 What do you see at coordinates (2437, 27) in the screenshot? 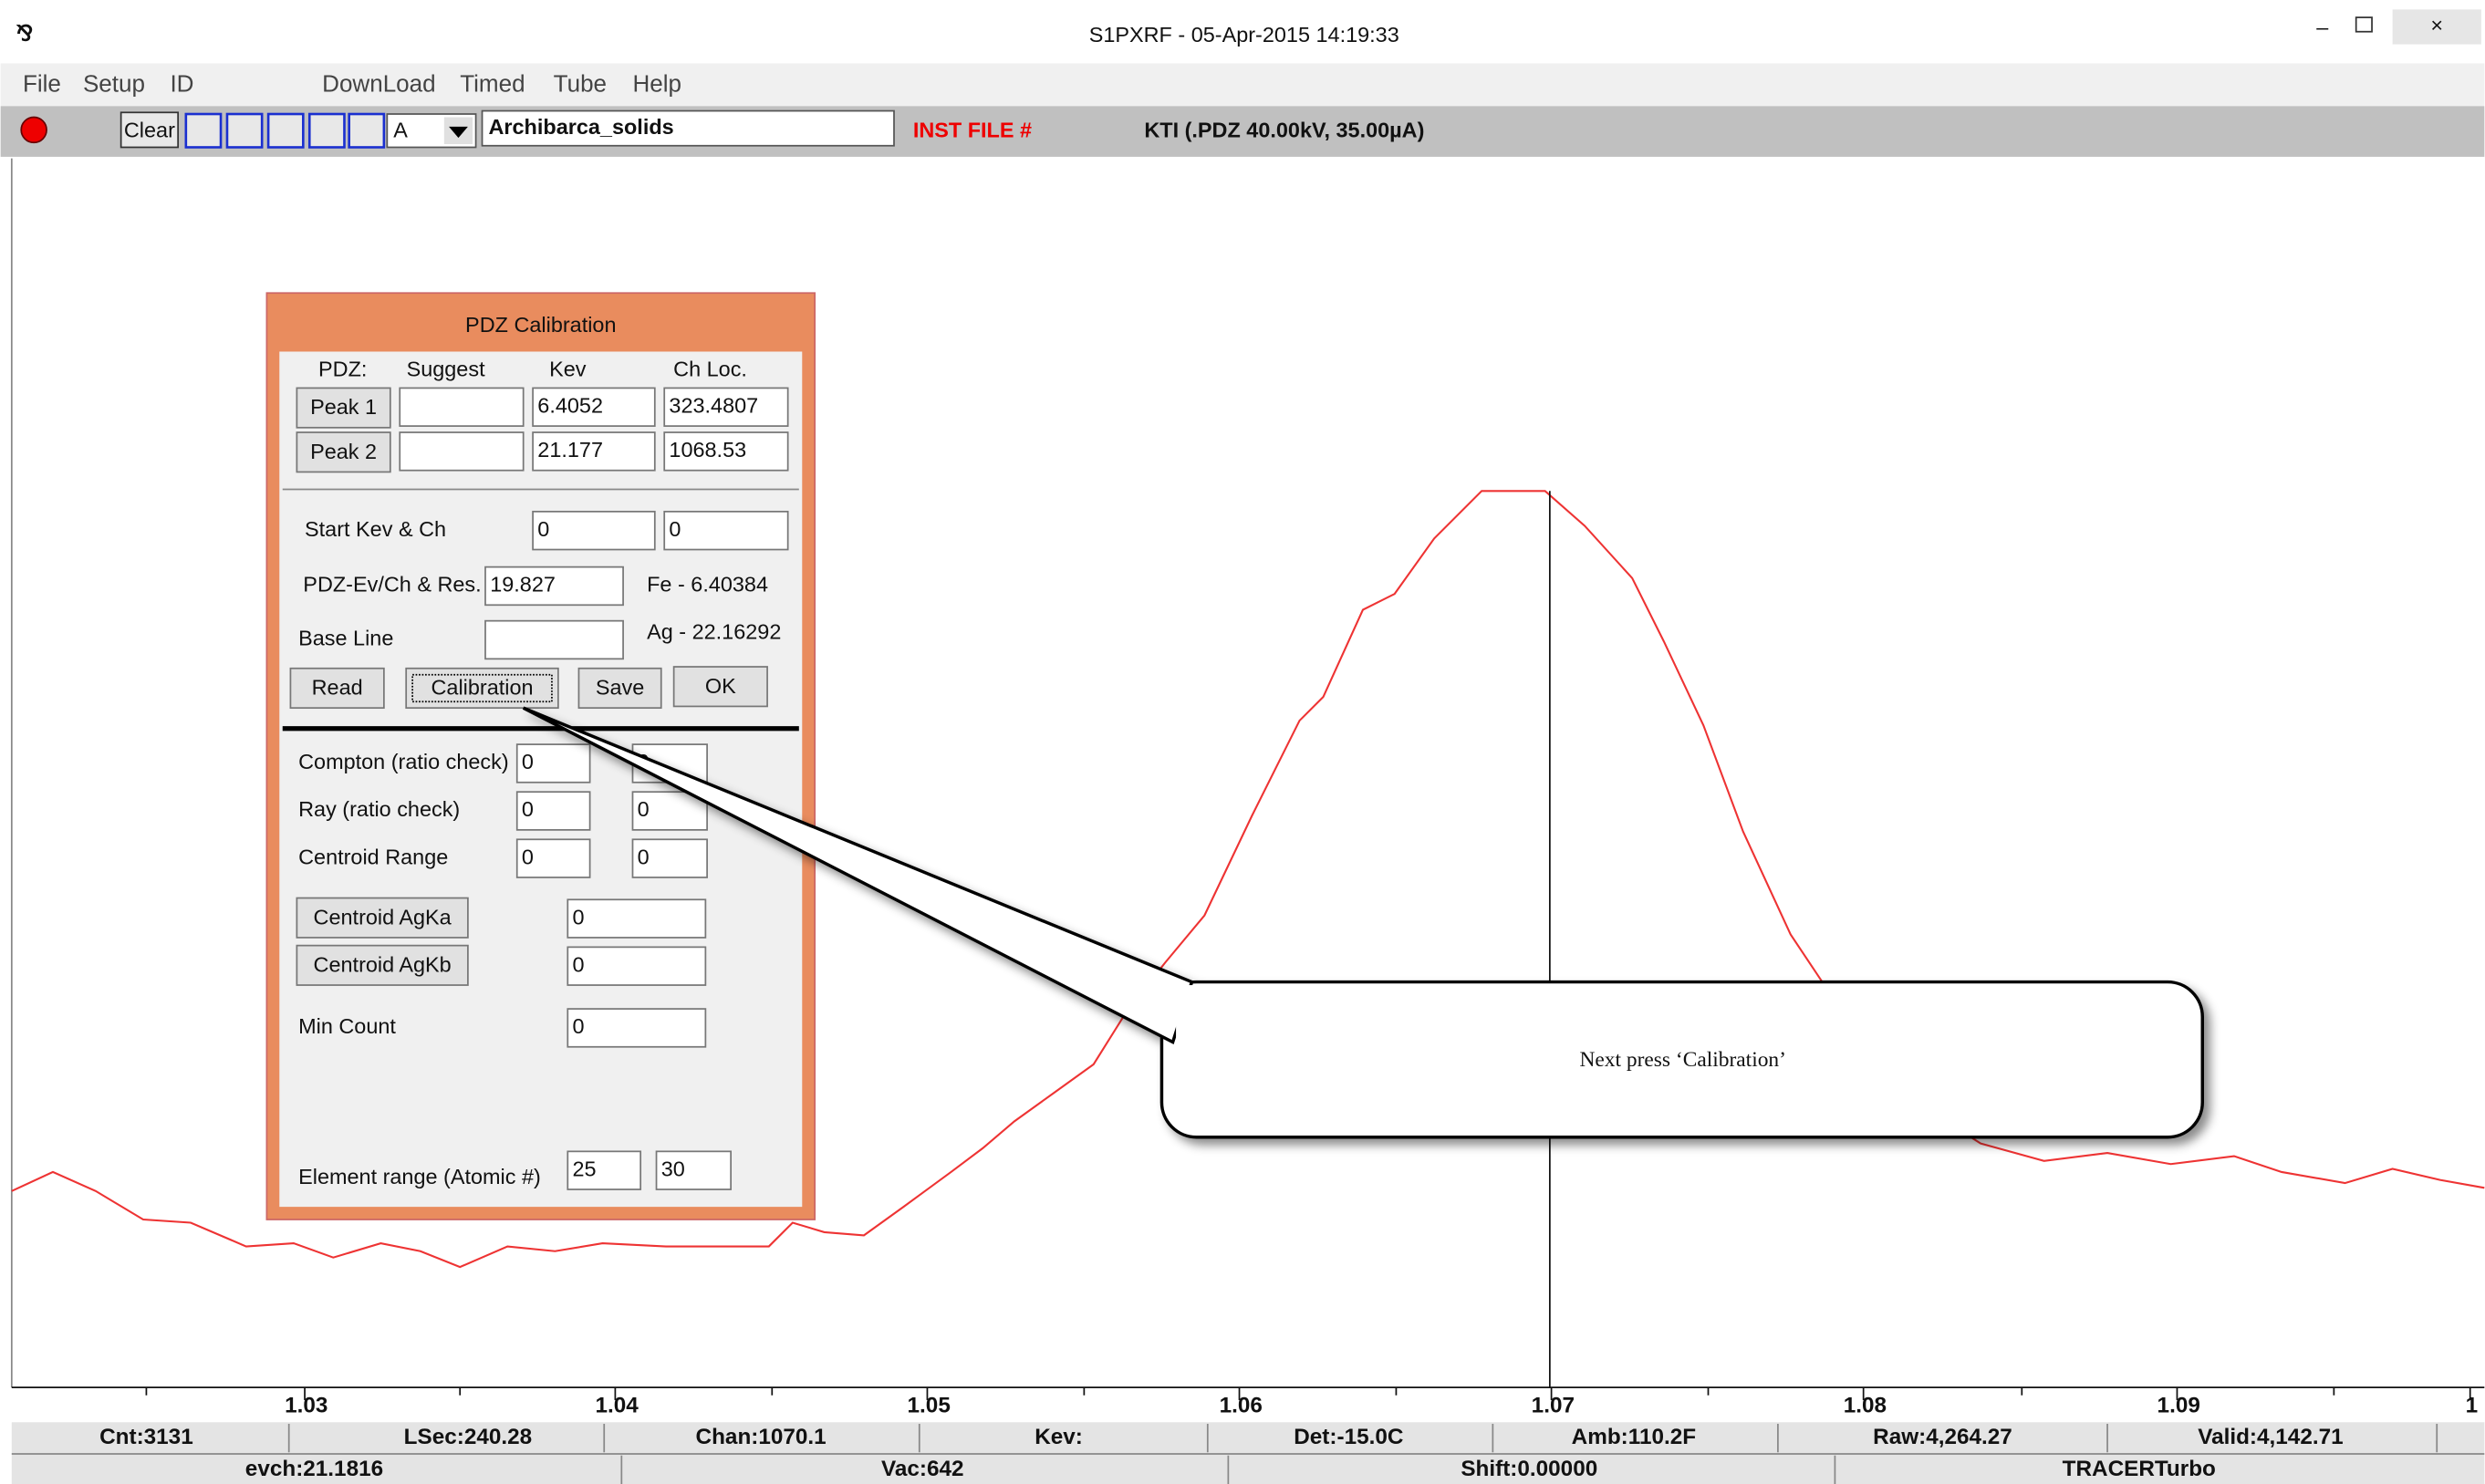
I see `close` at bounding box center [2437, 27].